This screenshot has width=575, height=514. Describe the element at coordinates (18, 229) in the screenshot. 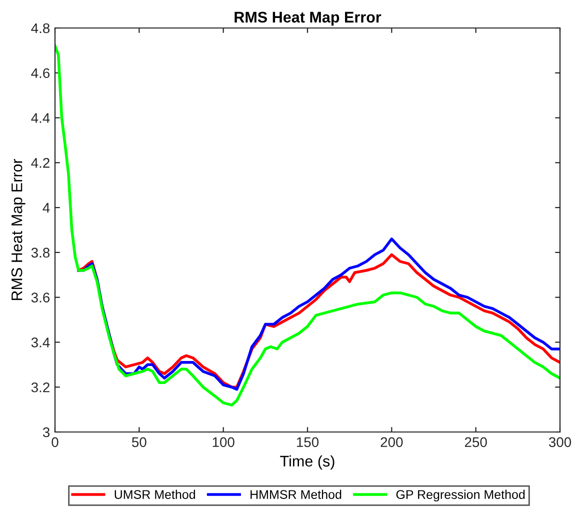

I see `y-axis-title: RMS Heat Map Error` at that location.